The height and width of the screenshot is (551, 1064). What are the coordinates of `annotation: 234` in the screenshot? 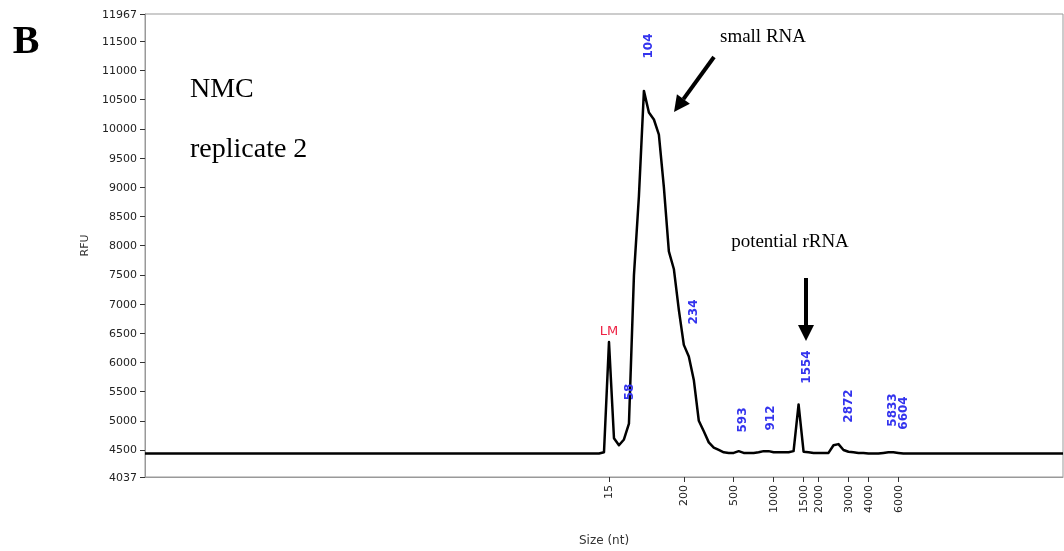 It's located at (693, 312).